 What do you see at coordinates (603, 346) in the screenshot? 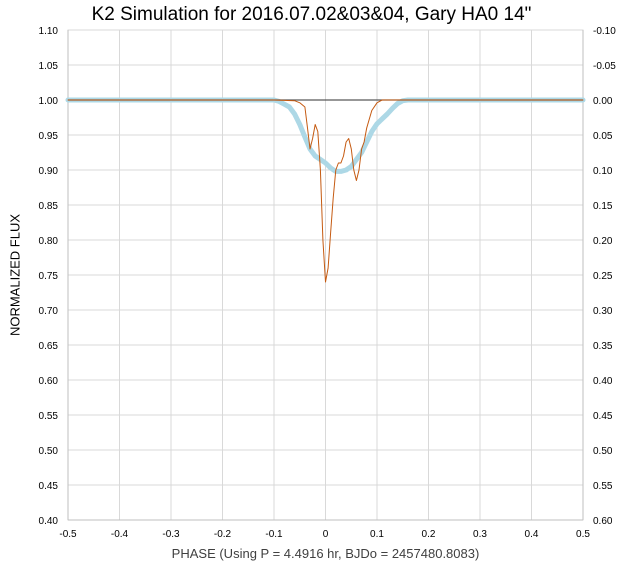
I see `y2-tick-label: 0.35` at bounding box center [603, 346].